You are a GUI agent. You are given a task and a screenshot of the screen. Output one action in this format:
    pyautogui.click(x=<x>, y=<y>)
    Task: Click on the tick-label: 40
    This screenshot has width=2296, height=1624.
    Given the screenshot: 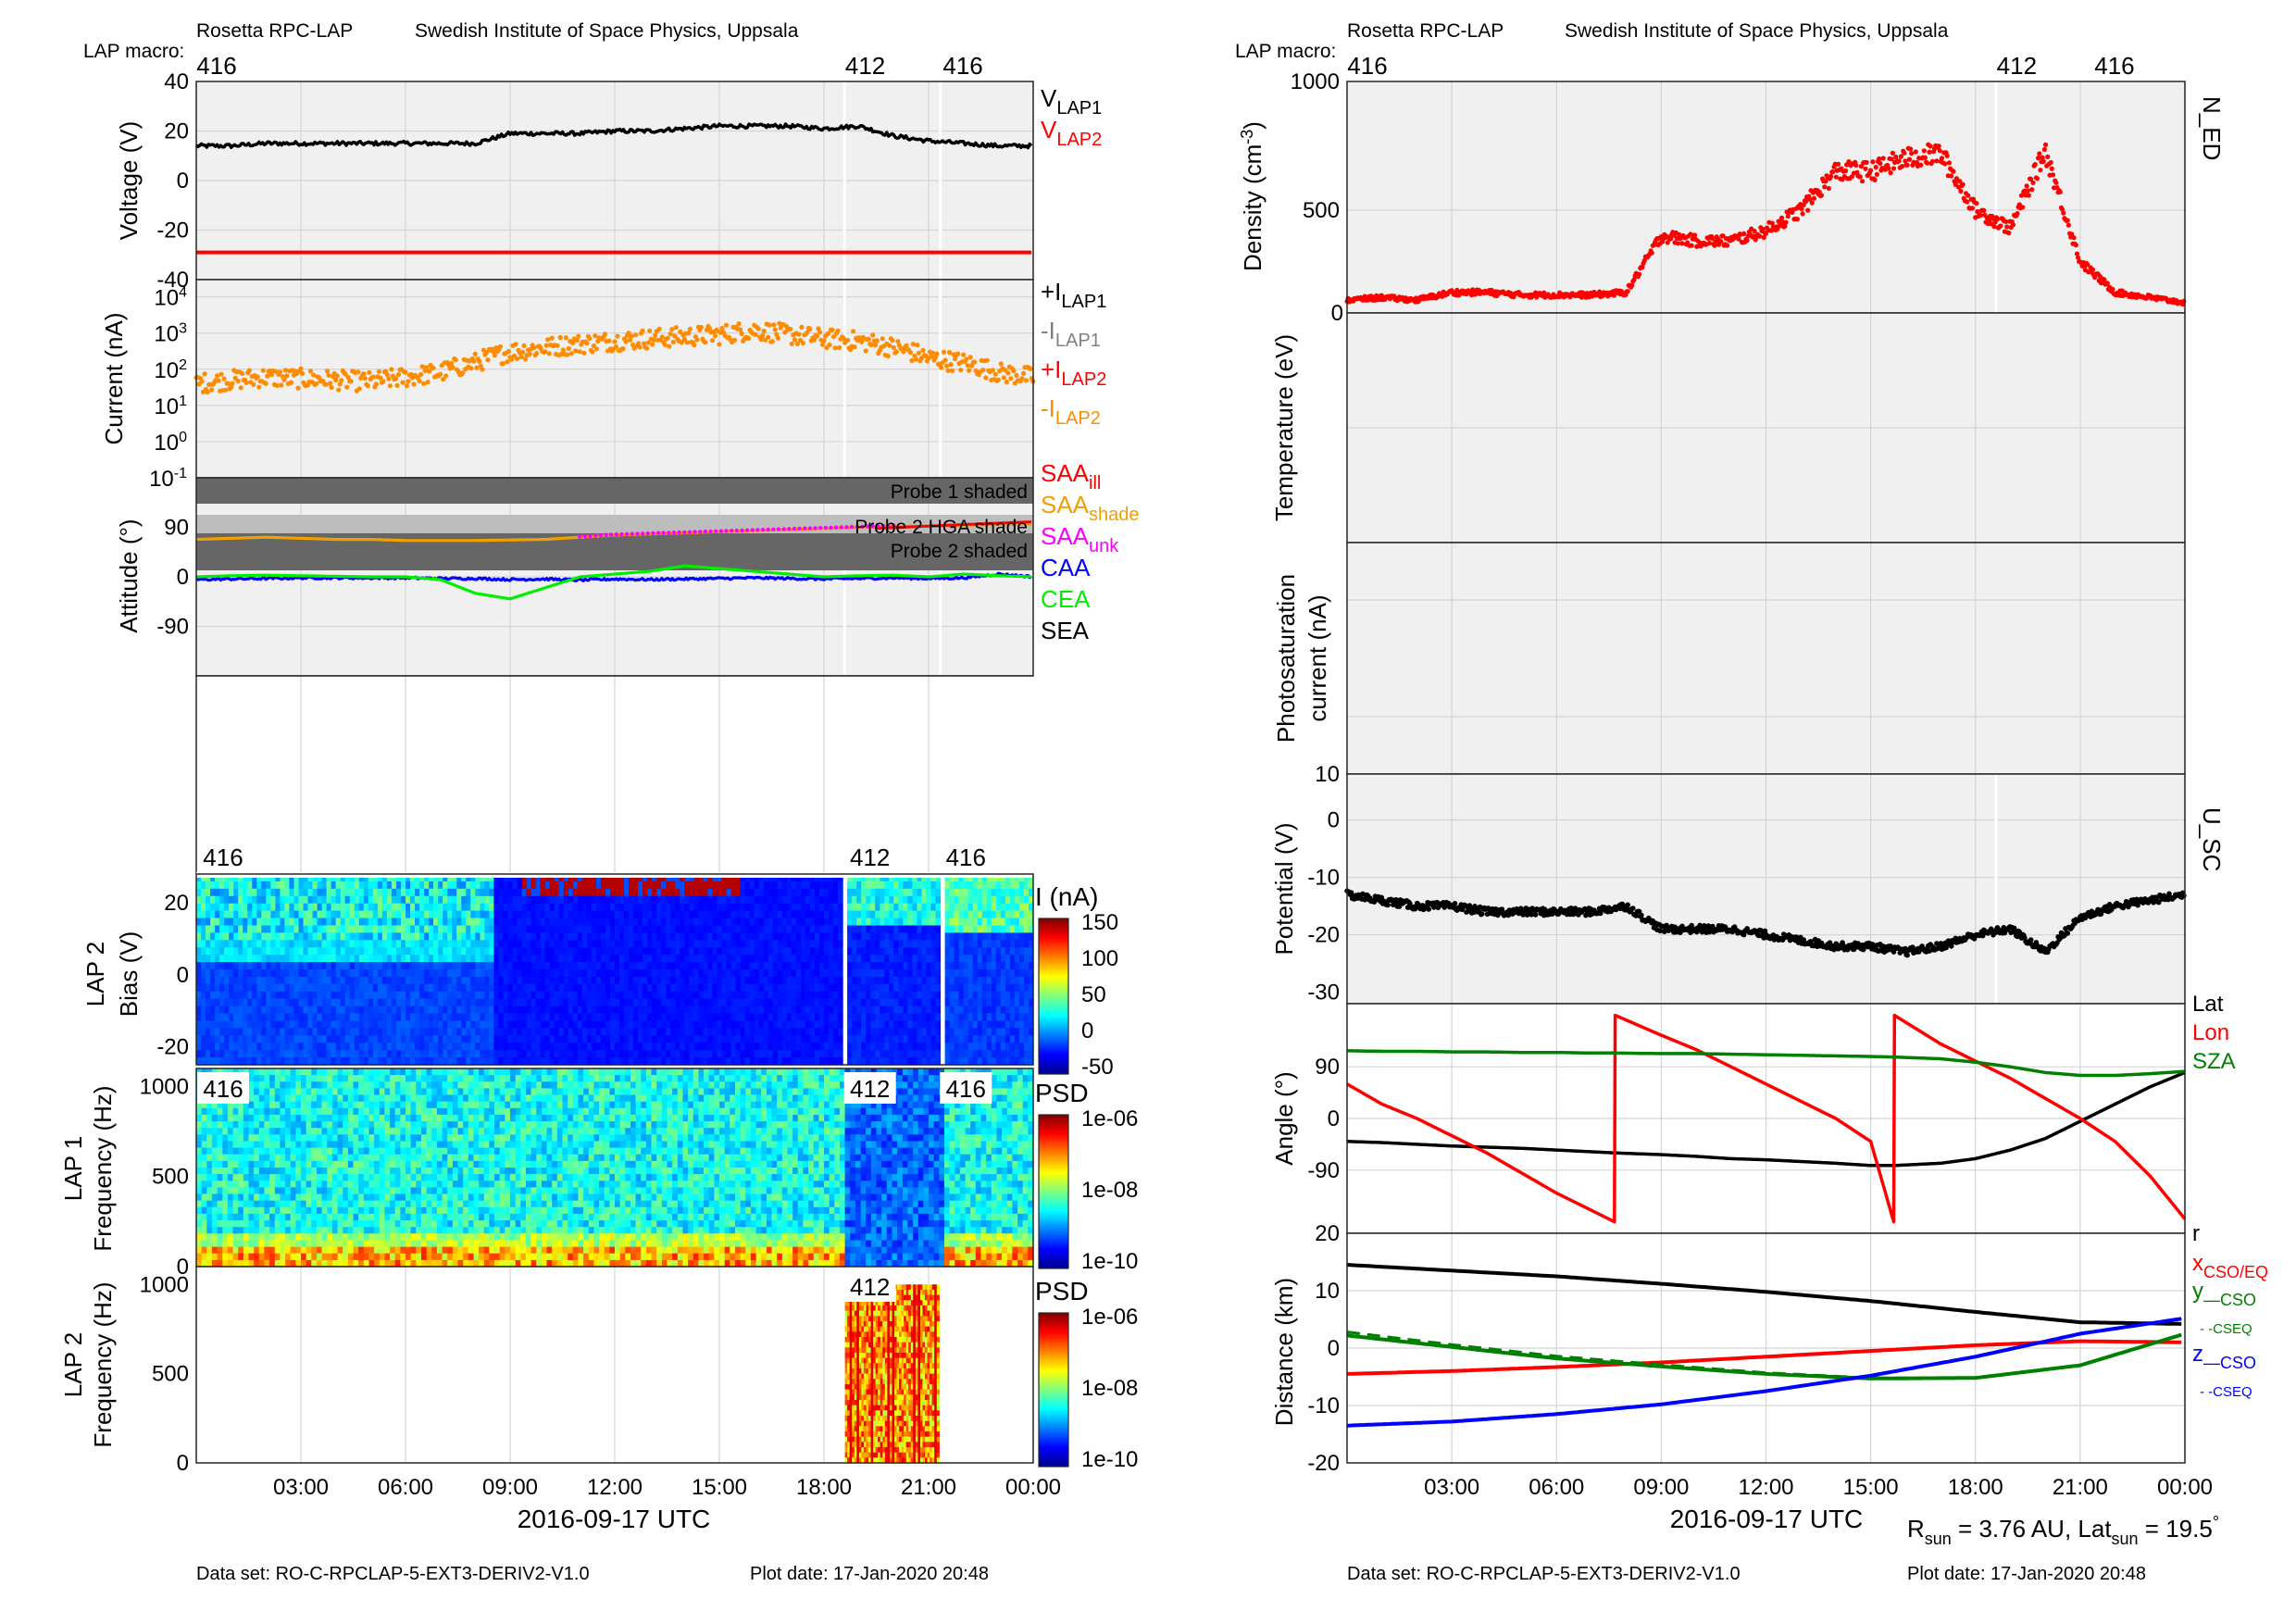 What is the action you would take?
    pyautogui.click(x=176, y=81)
    